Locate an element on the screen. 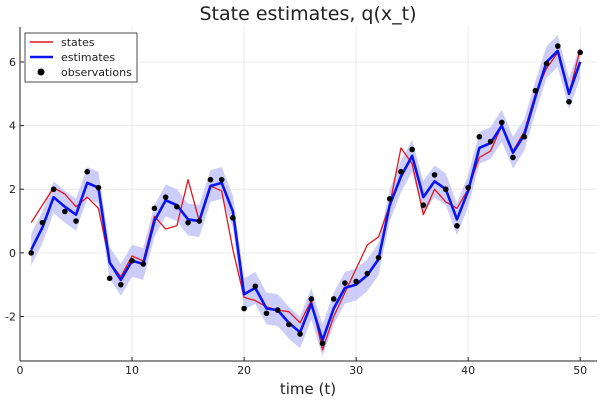  x-tick-label: 30 is located at coordinates (356, 370).